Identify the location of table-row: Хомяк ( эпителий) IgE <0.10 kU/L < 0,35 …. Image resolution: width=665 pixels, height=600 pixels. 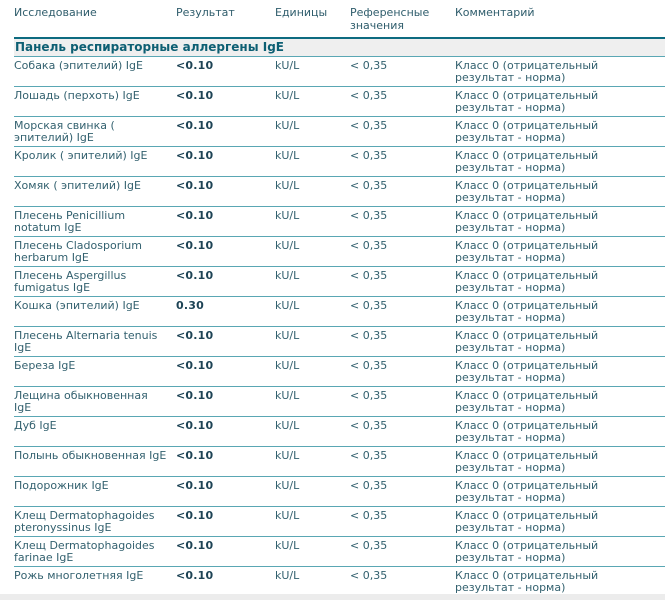
(339, 191).